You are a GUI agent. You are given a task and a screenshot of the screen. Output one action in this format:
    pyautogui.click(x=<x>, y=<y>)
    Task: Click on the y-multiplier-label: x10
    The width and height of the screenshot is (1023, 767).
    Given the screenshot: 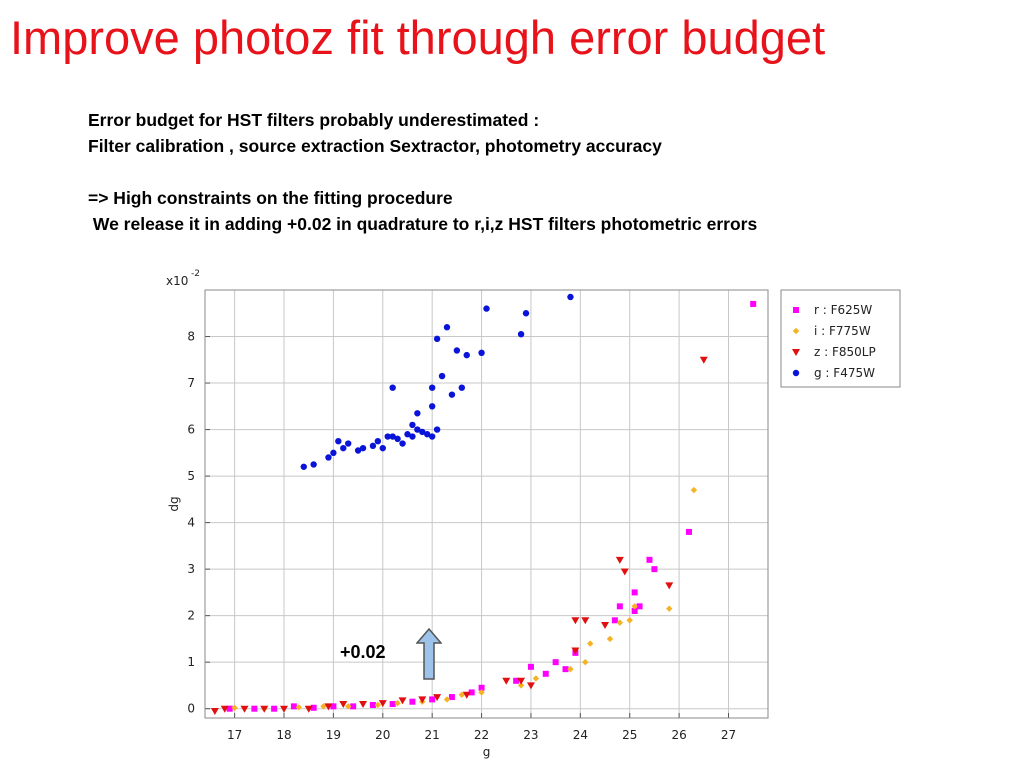 What is the action you would take?
    pyautogui.click(x=177, y=281)
    